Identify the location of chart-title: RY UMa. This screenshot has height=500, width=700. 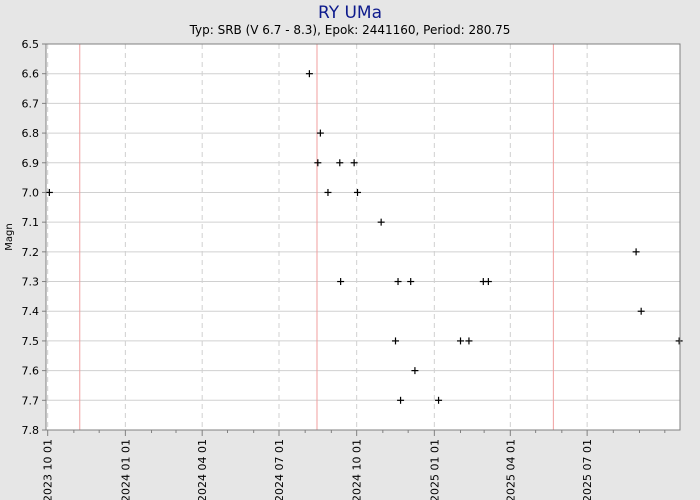
(350, 13).